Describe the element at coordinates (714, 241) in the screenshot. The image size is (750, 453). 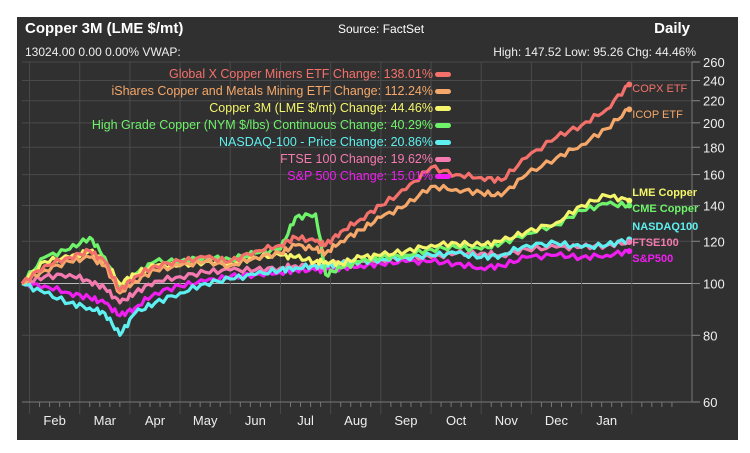
I see `y-tick-label: 120` at that location.